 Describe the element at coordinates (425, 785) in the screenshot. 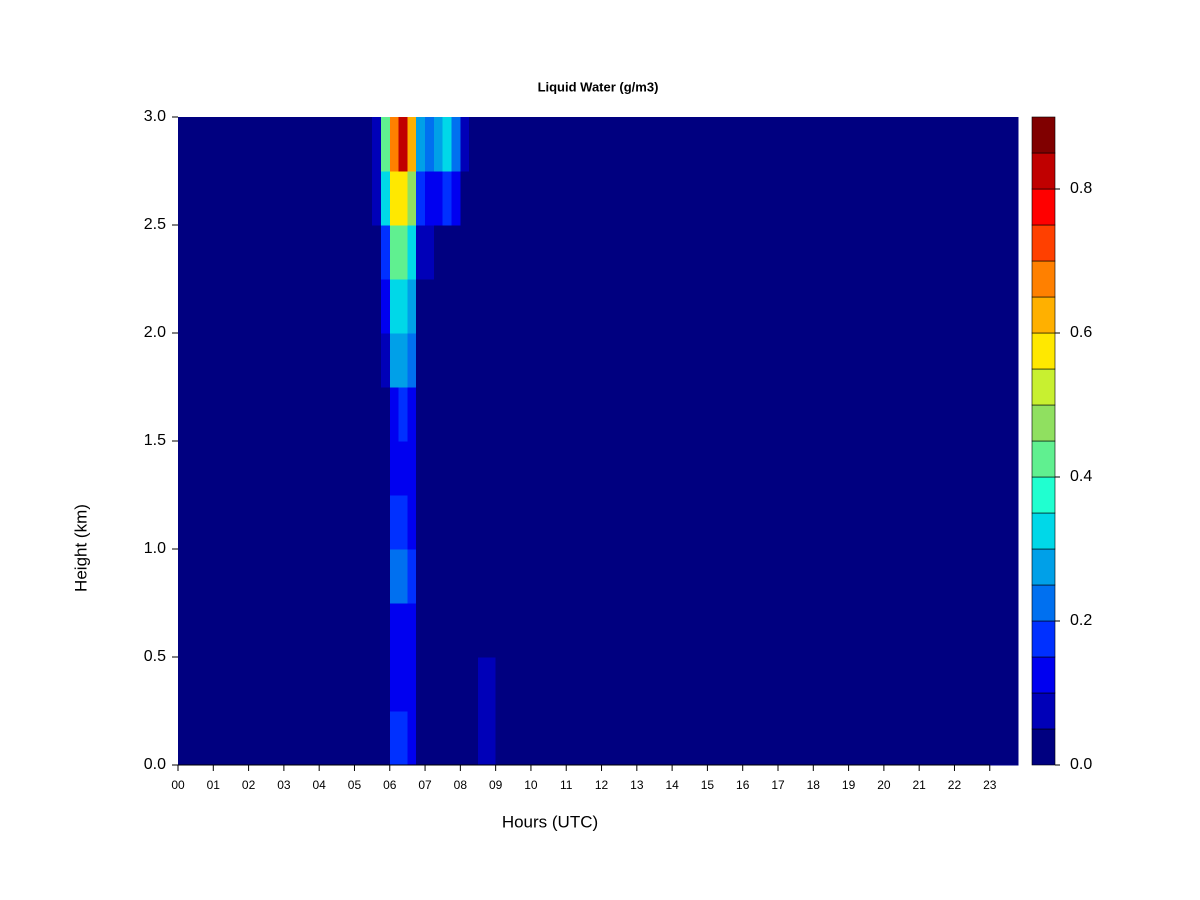

I see `x-tick-label: 07` at that location.